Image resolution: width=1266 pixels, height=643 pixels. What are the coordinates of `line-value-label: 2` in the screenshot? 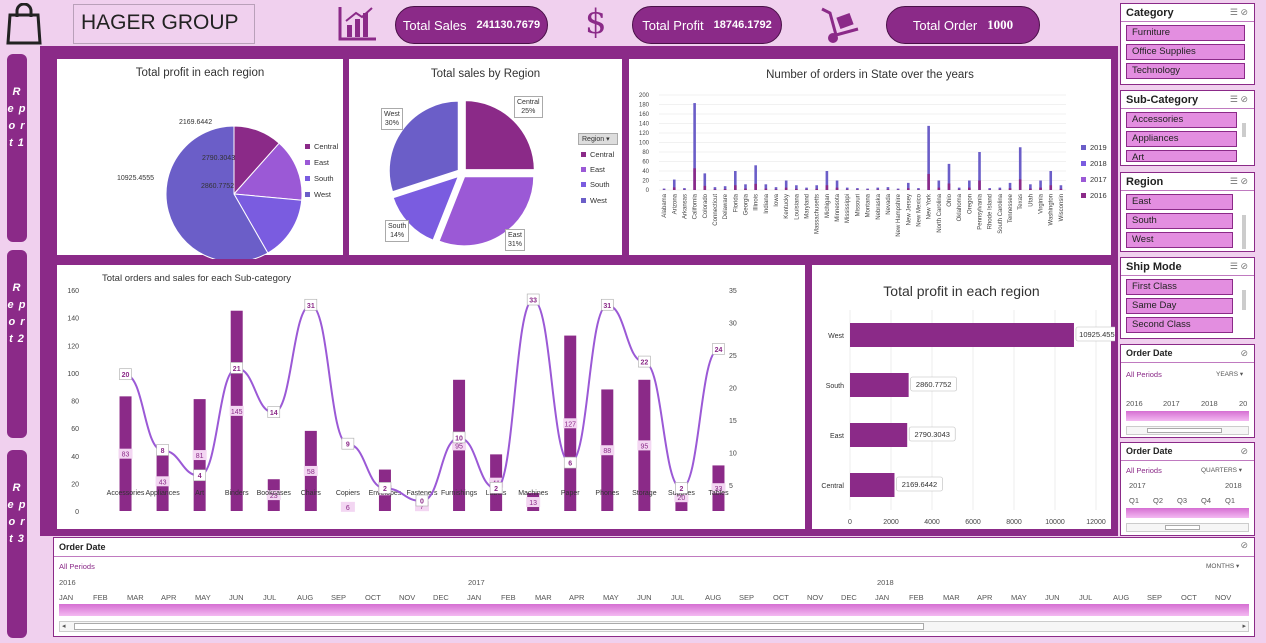 It's located at (385, 489).